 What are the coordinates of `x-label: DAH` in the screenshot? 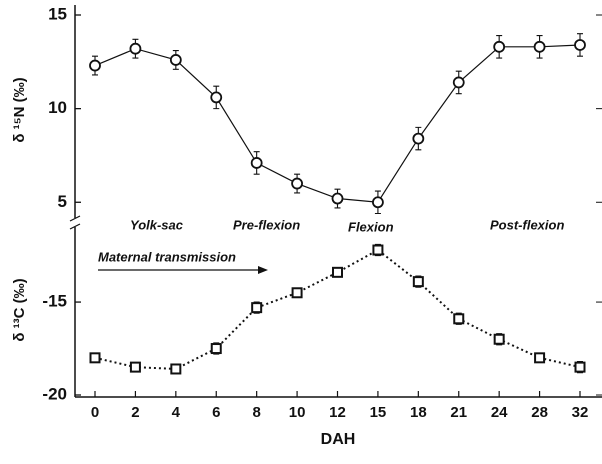 It's located at (338, 439).